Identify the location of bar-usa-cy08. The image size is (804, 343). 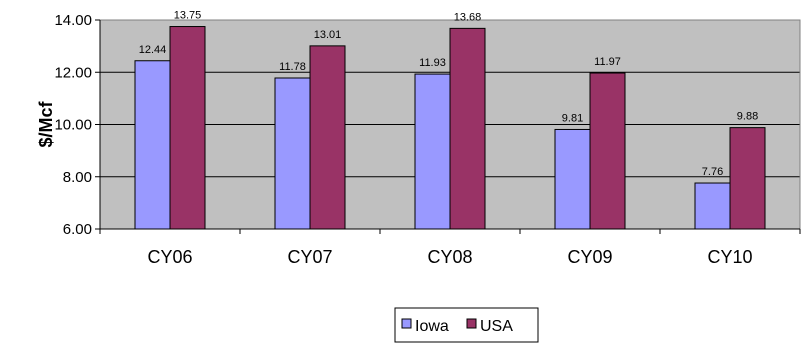
(467, 128).